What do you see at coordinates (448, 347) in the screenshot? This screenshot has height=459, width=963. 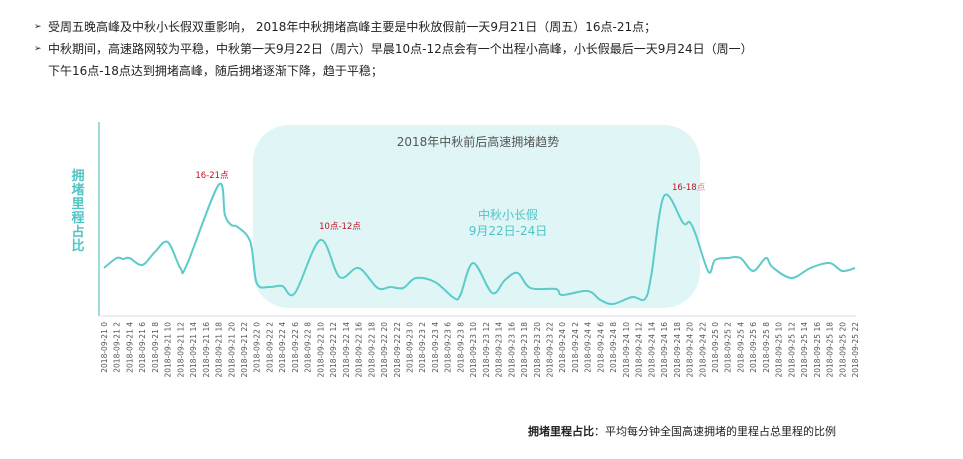 I see `x-tick-label: 2018-09-23 6` at bounding box center [448, 347].